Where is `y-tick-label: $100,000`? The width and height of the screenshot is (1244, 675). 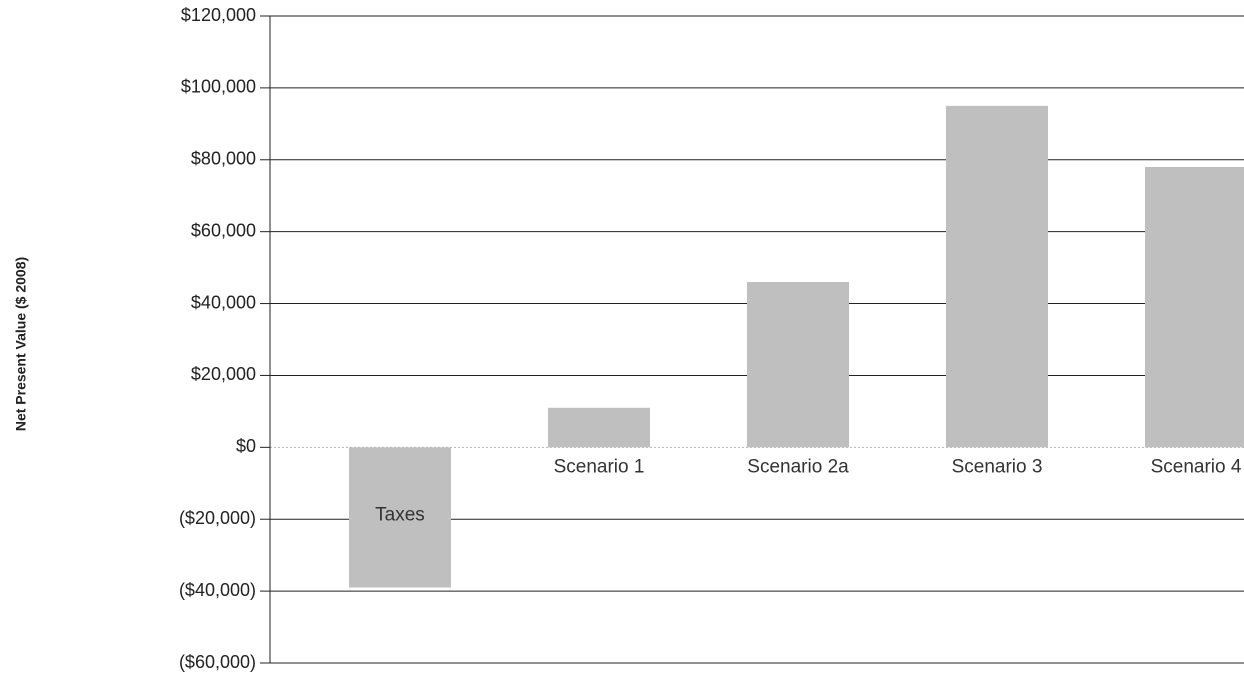
y-tick-label: $100,000 is located at coordinates (218, 87).